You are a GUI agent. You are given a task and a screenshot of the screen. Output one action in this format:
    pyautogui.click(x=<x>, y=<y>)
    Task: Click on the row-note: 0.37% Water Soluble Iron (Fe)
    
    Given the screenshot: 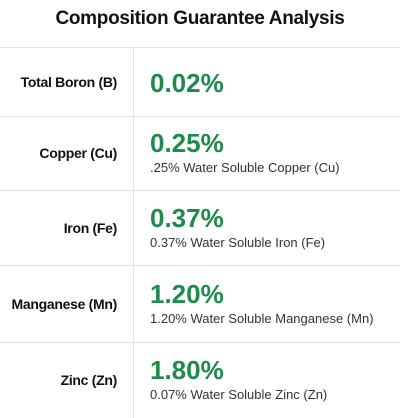 What is the action you would take?
    pyautogui.click(x=238, y=242)
    